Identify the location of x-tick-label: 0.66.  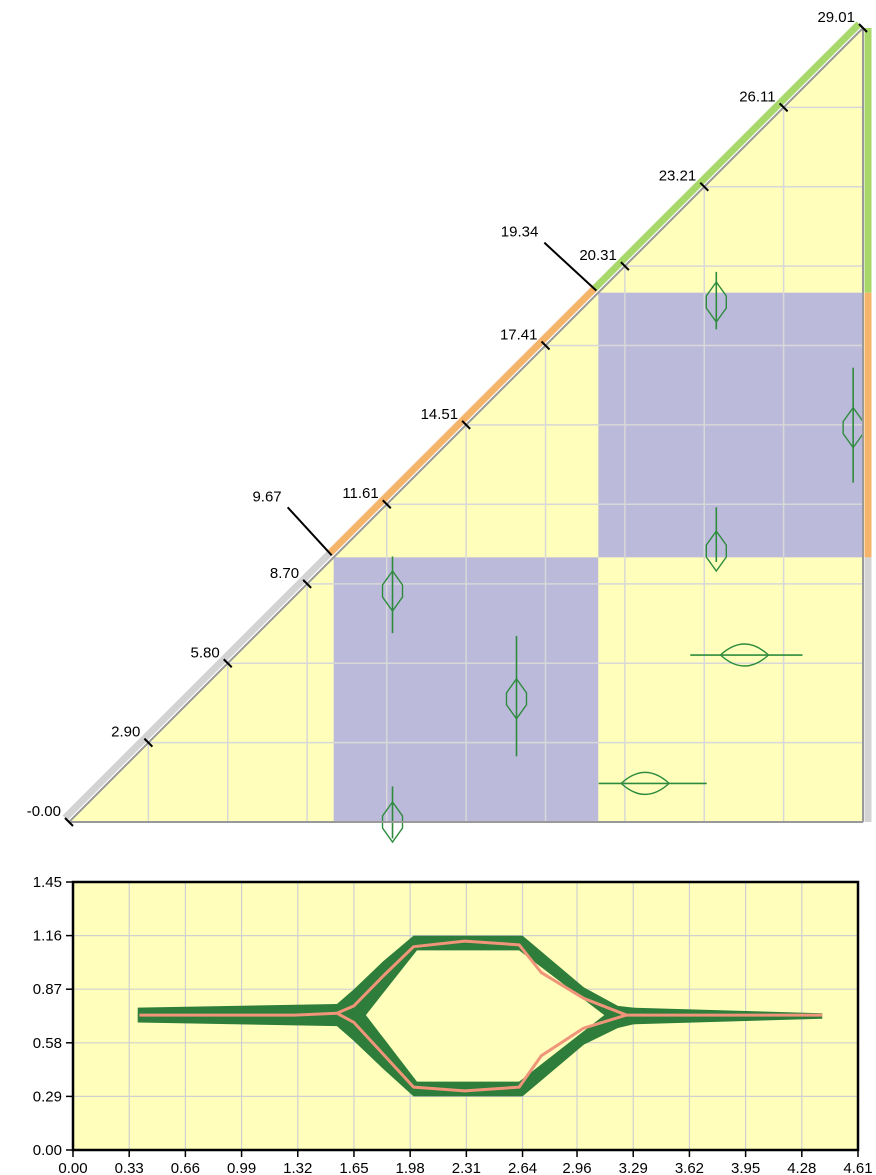
(185, 1167).